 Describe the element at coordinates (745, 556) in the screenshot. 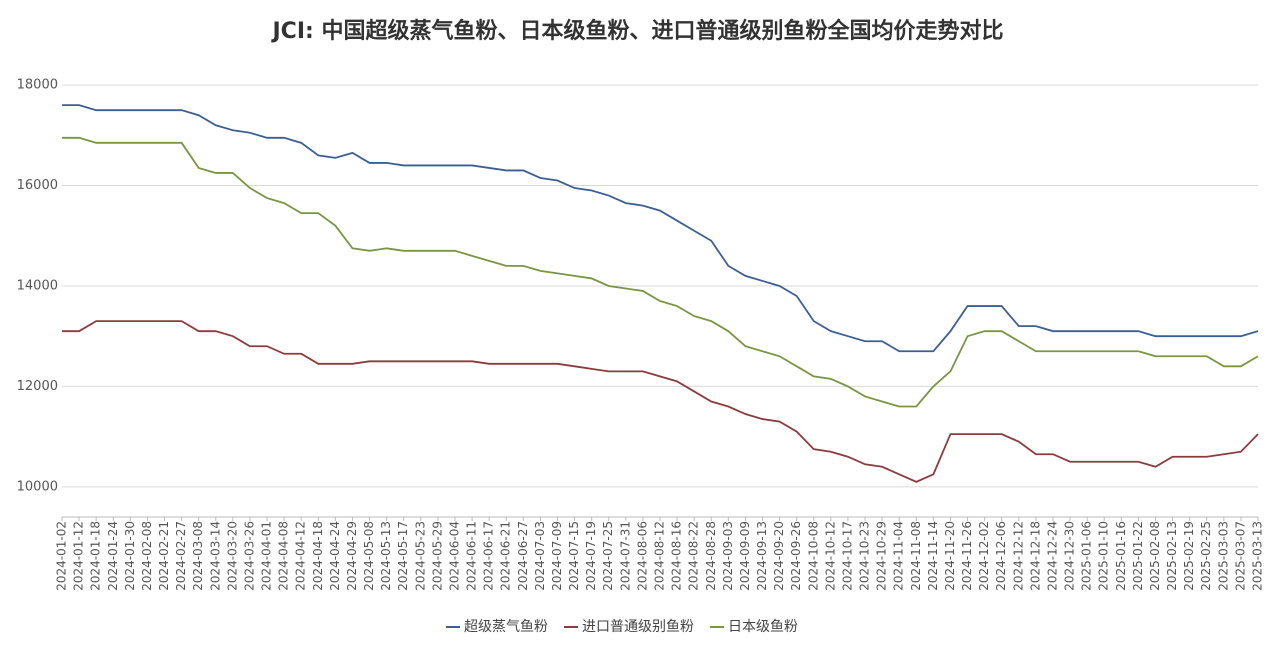

I see `x-tick-label: 2024-09-09` at that location.